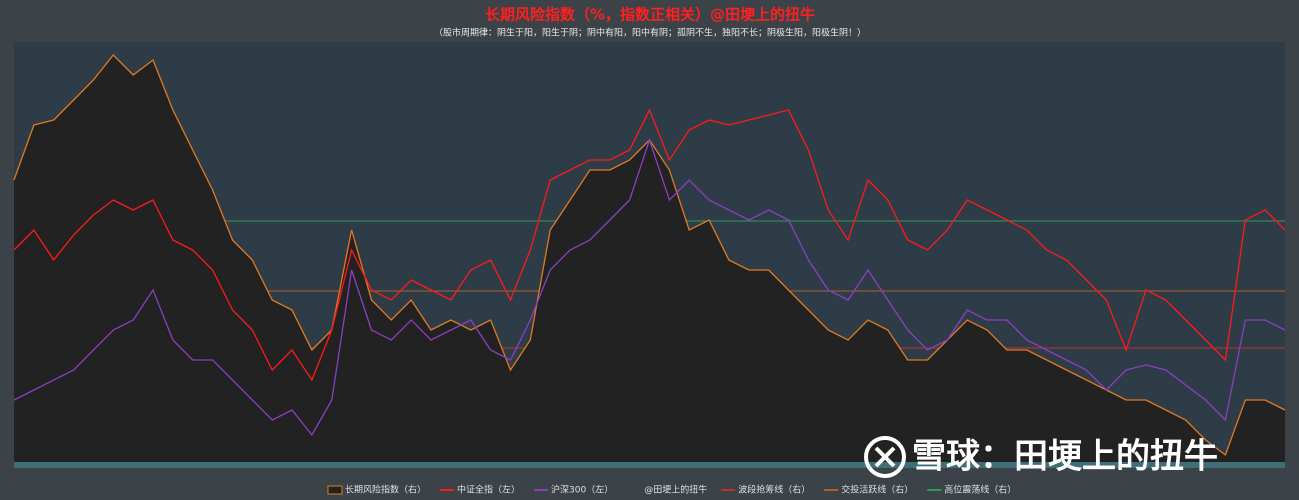  Describe the element at coordinates (582, 490) in the screenshot. I see `legend-label: 沪深300（左）` at that location.